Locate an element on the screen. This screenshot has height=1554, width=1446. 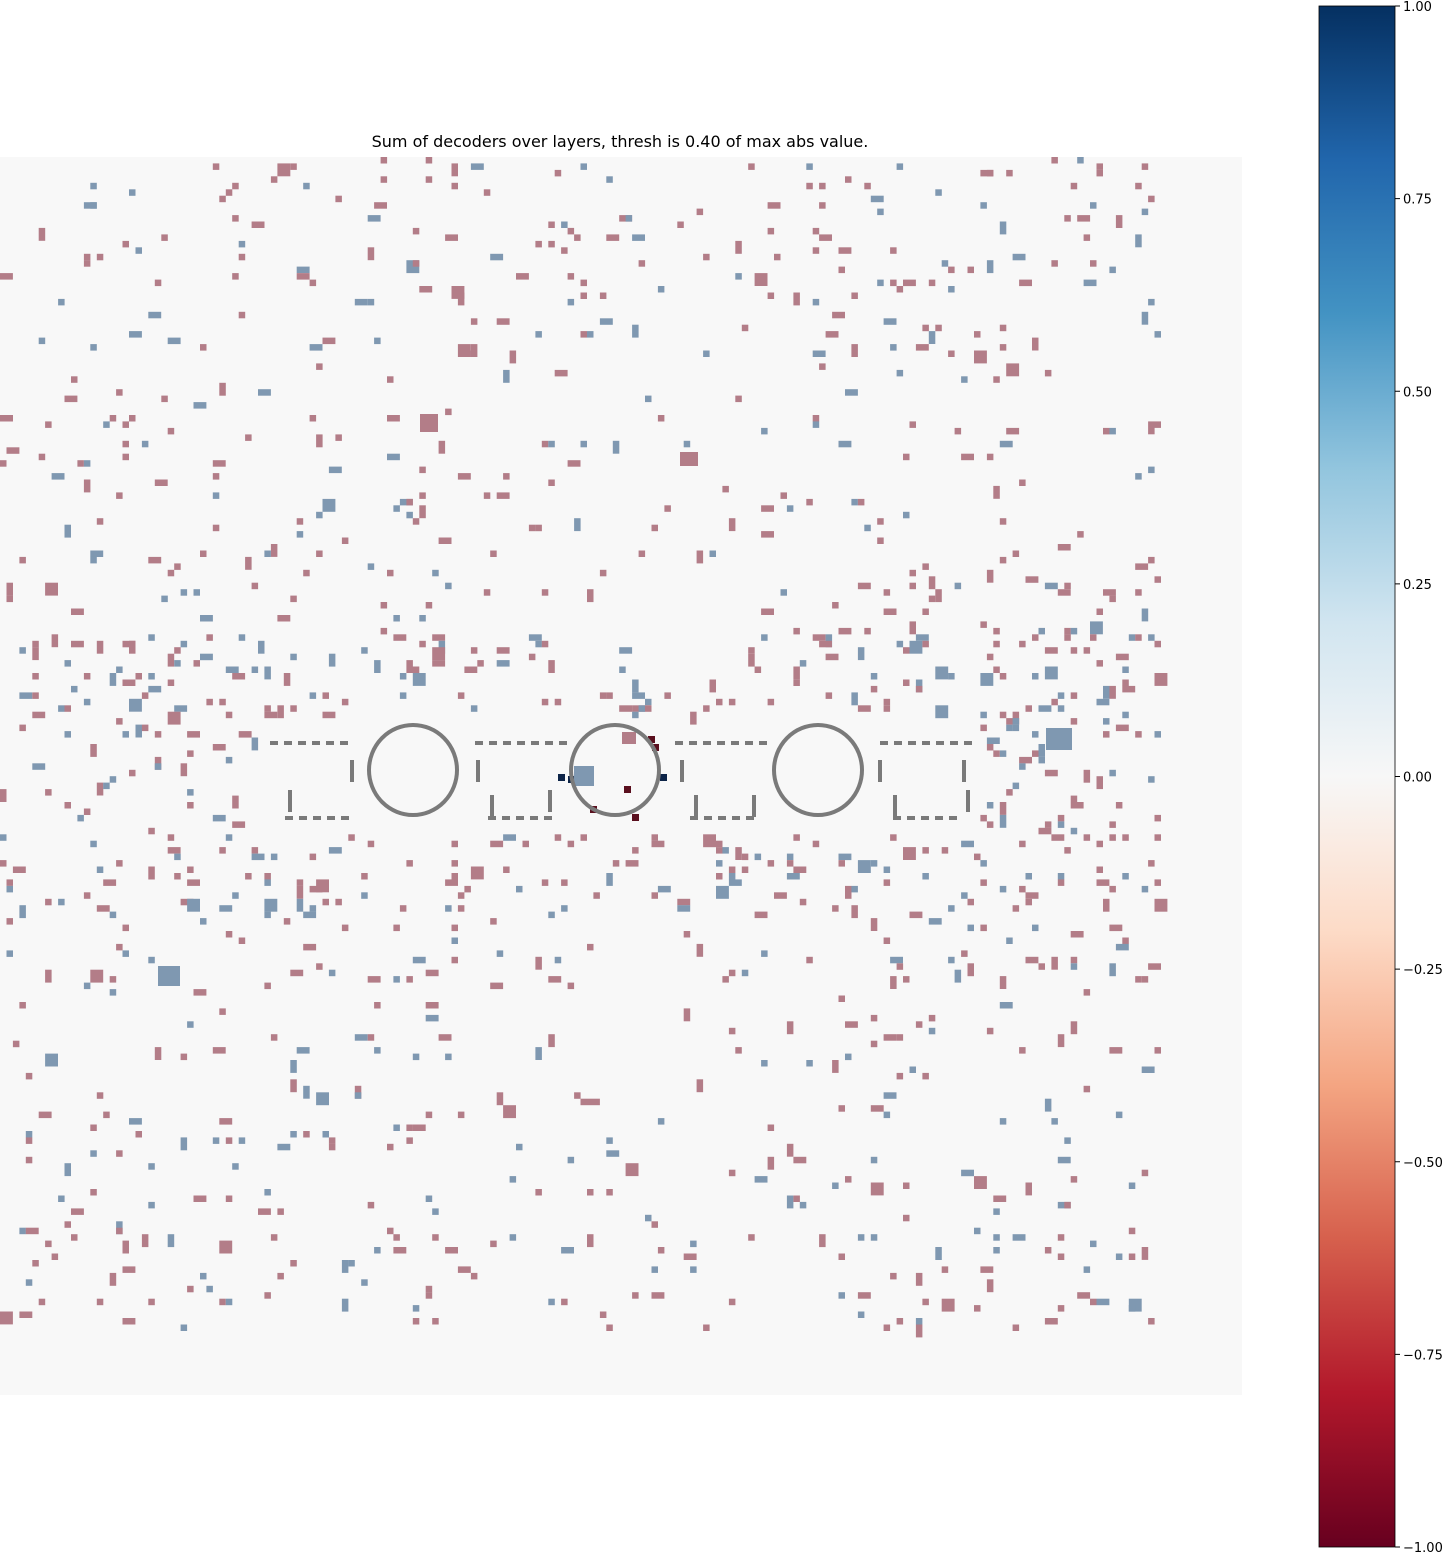
colorbar-tick-label: 0.25 is located at coordinates (1417, 585).